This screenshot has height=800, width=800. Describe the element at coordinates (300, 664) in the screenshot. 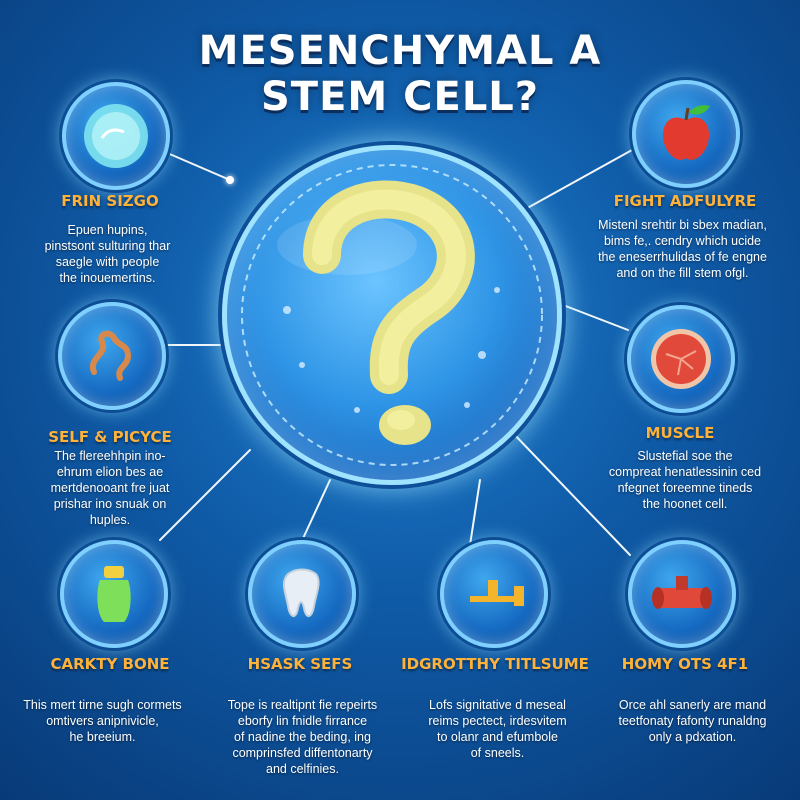

I see `label-bottom-2: HSASK SEFS` at that location.